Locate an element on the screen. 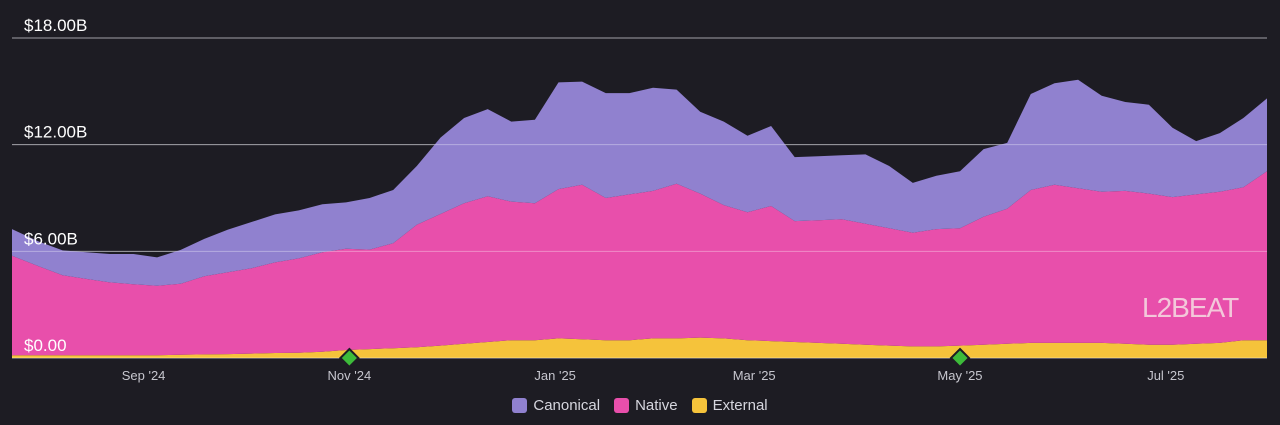 This screenshot has width=1280, height=425. x-tick-label: Jul '25 is located at coordinates (1165, 375).